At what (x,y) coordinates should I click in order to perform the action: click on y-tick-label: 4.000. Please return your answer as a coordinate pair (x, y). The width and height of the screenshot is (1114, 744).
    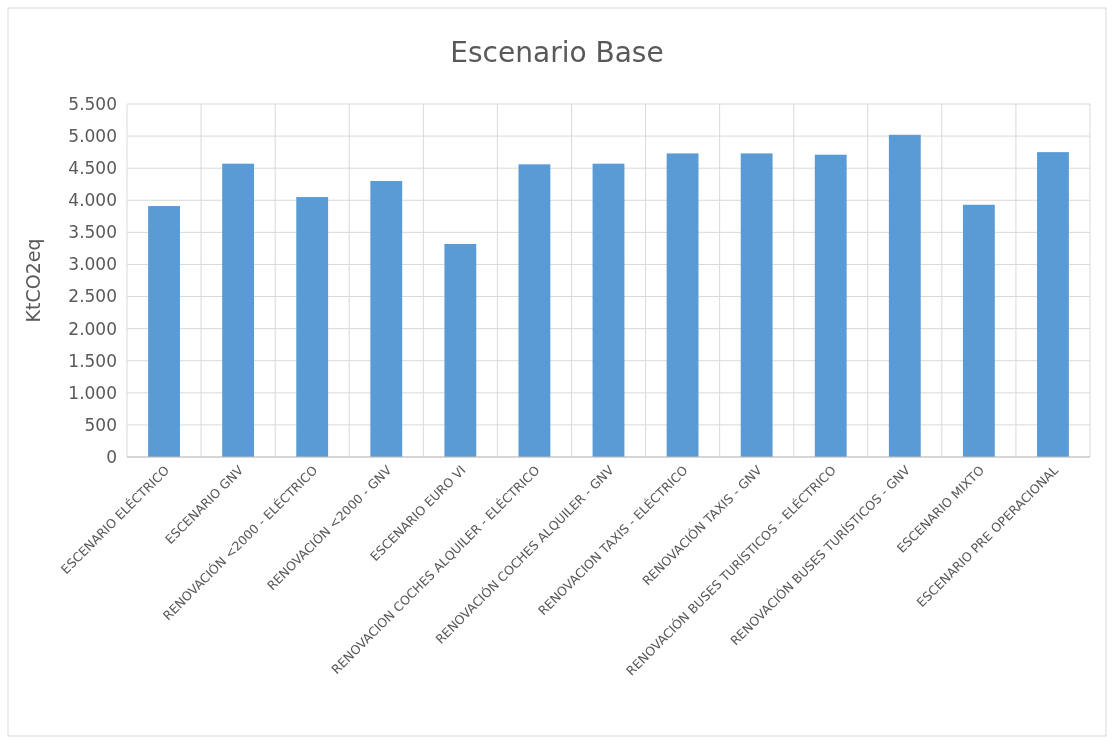
    Looking at the image, I should click on (92, 200).